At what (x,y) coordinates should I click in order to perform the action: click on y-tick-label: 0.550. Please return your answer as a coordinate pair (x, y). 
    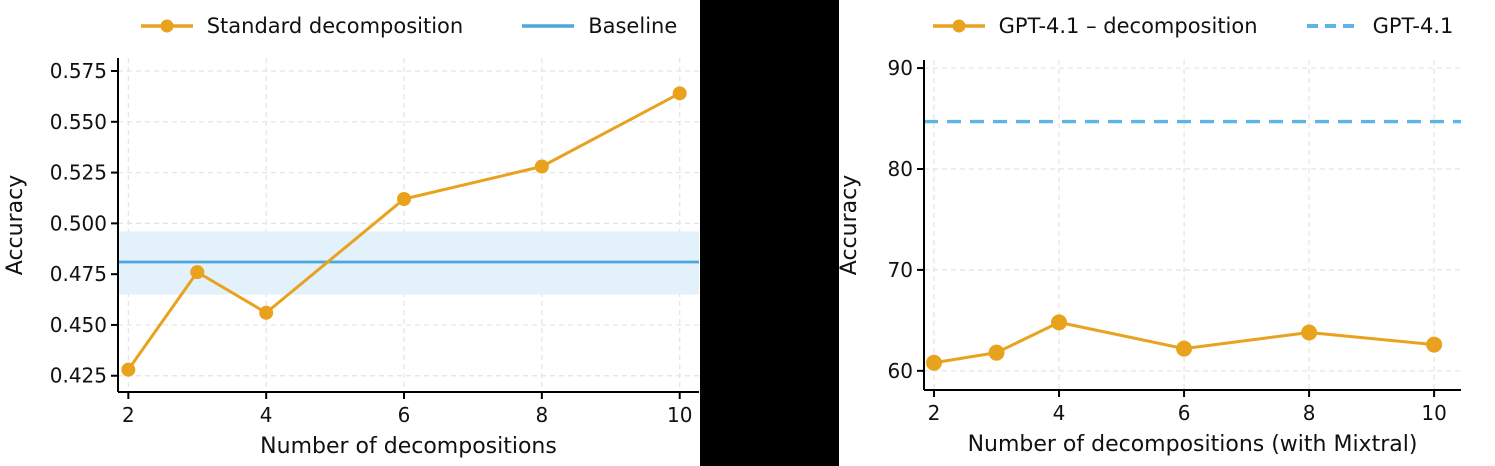
    Looking at the image, I should click on (78, 122).